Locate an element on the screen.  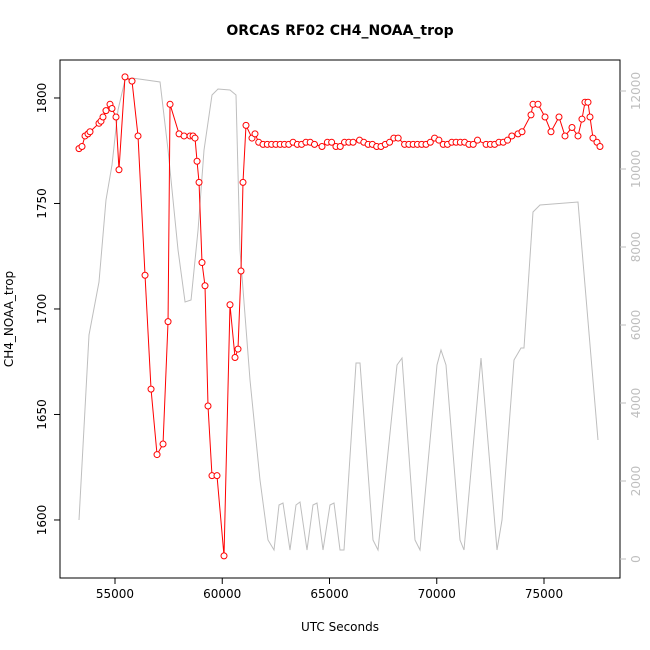
x-tick-label: 75000 is located at coordinates (544, 594).